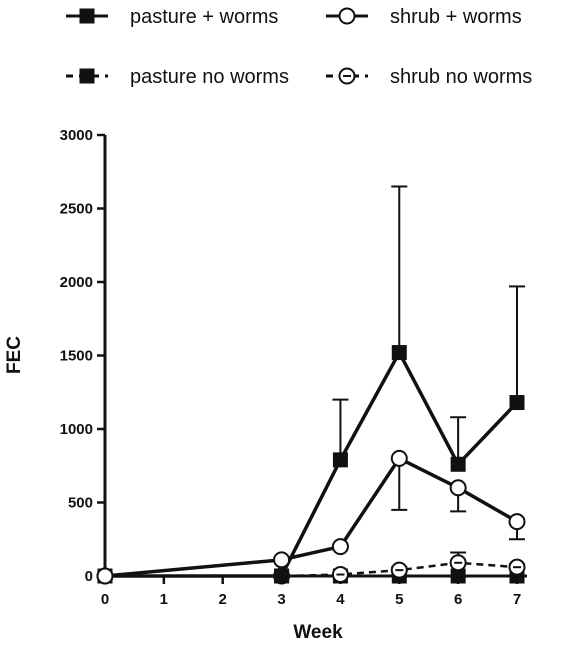 The height and width of the screenshot is (645, 578). I want to click on legend-label: shrub no worms, so click(461, 77).